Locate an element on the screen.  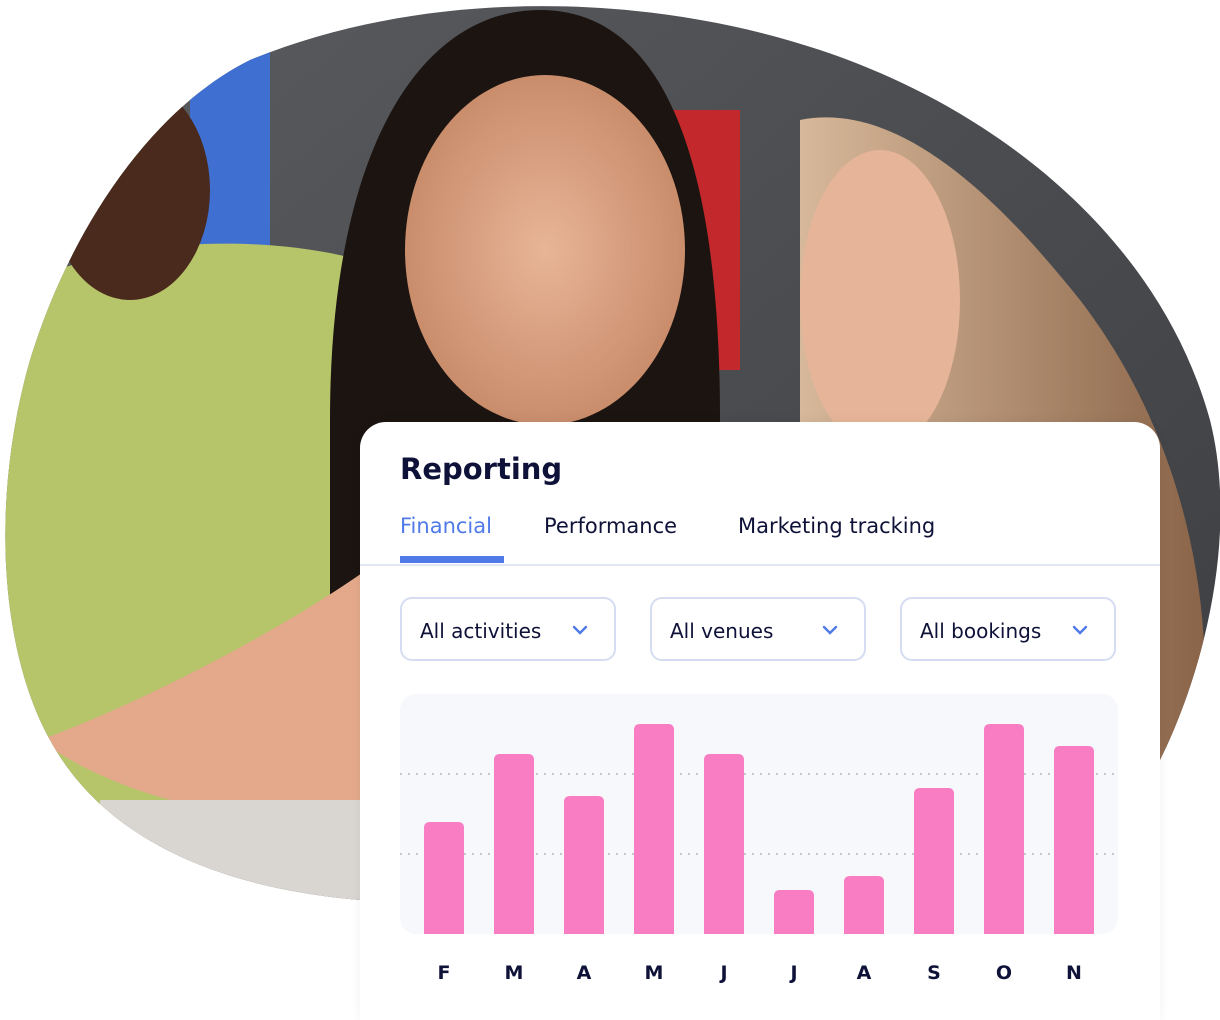
bar-chart is located at coordinates (759, 814).